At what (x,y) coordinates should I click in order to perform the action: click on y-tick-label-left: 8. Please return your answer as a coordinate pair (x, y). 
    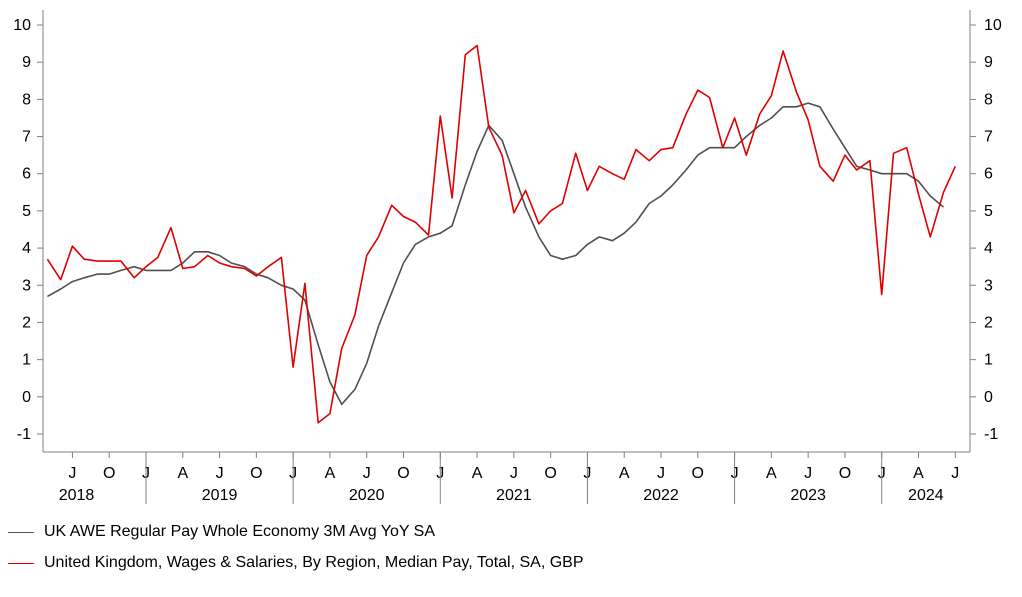
    Looking at the image, I should click on (26, 99).